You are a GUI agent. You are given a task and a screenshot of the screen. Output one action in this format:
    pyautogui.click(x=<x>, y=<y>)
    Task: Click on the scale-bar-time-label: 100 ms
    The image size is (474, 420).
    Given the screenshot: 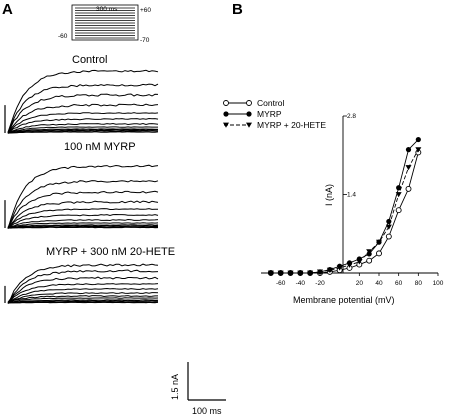 What is the action you would take?
    pyautogui.click(x=207, y=411)
    